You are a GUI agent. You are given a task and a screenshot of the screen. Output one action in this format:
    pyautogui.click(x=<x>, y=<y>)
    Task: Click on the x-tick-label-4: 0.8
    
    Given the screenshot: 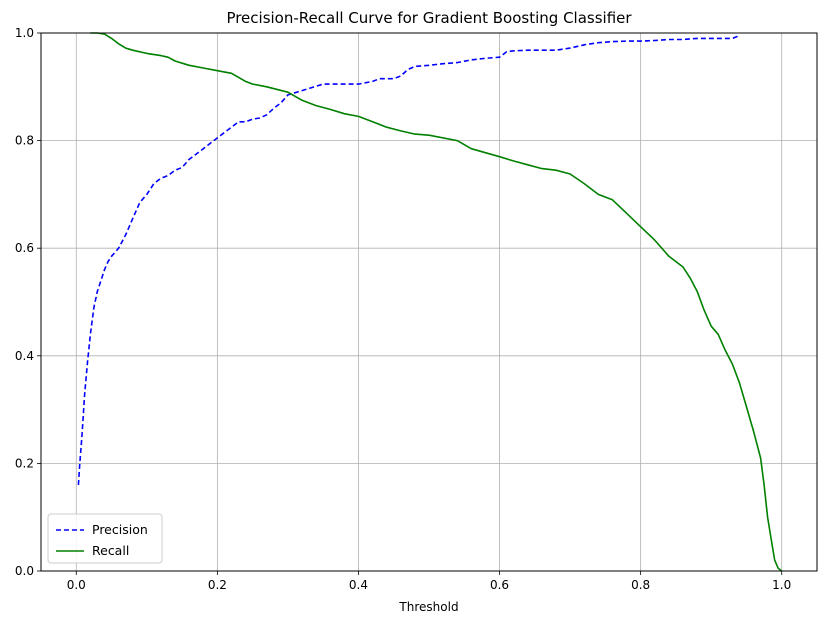 What is the action you would take?
    pyautogui.click(x=640, y=585)
    